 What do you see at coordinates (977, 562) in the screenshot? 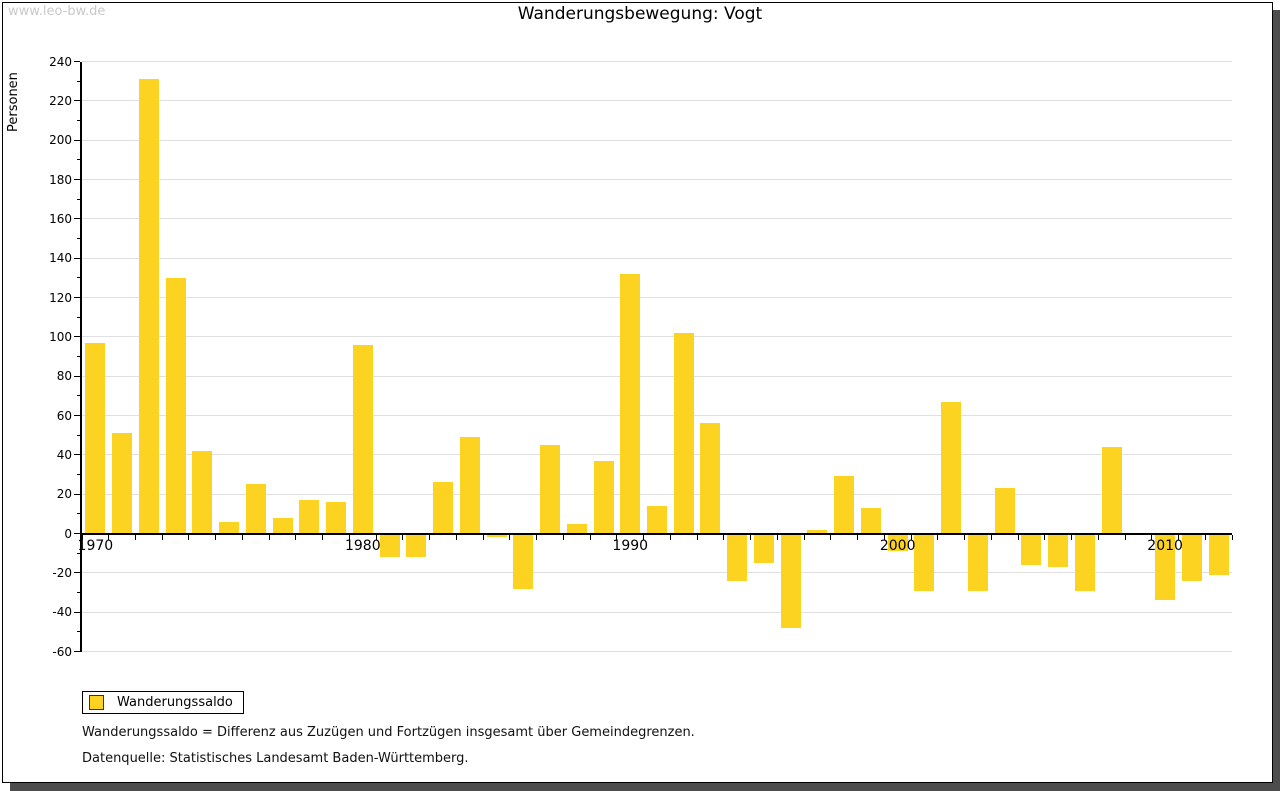
I see `bar-2003` at bounding box center [977, 562].